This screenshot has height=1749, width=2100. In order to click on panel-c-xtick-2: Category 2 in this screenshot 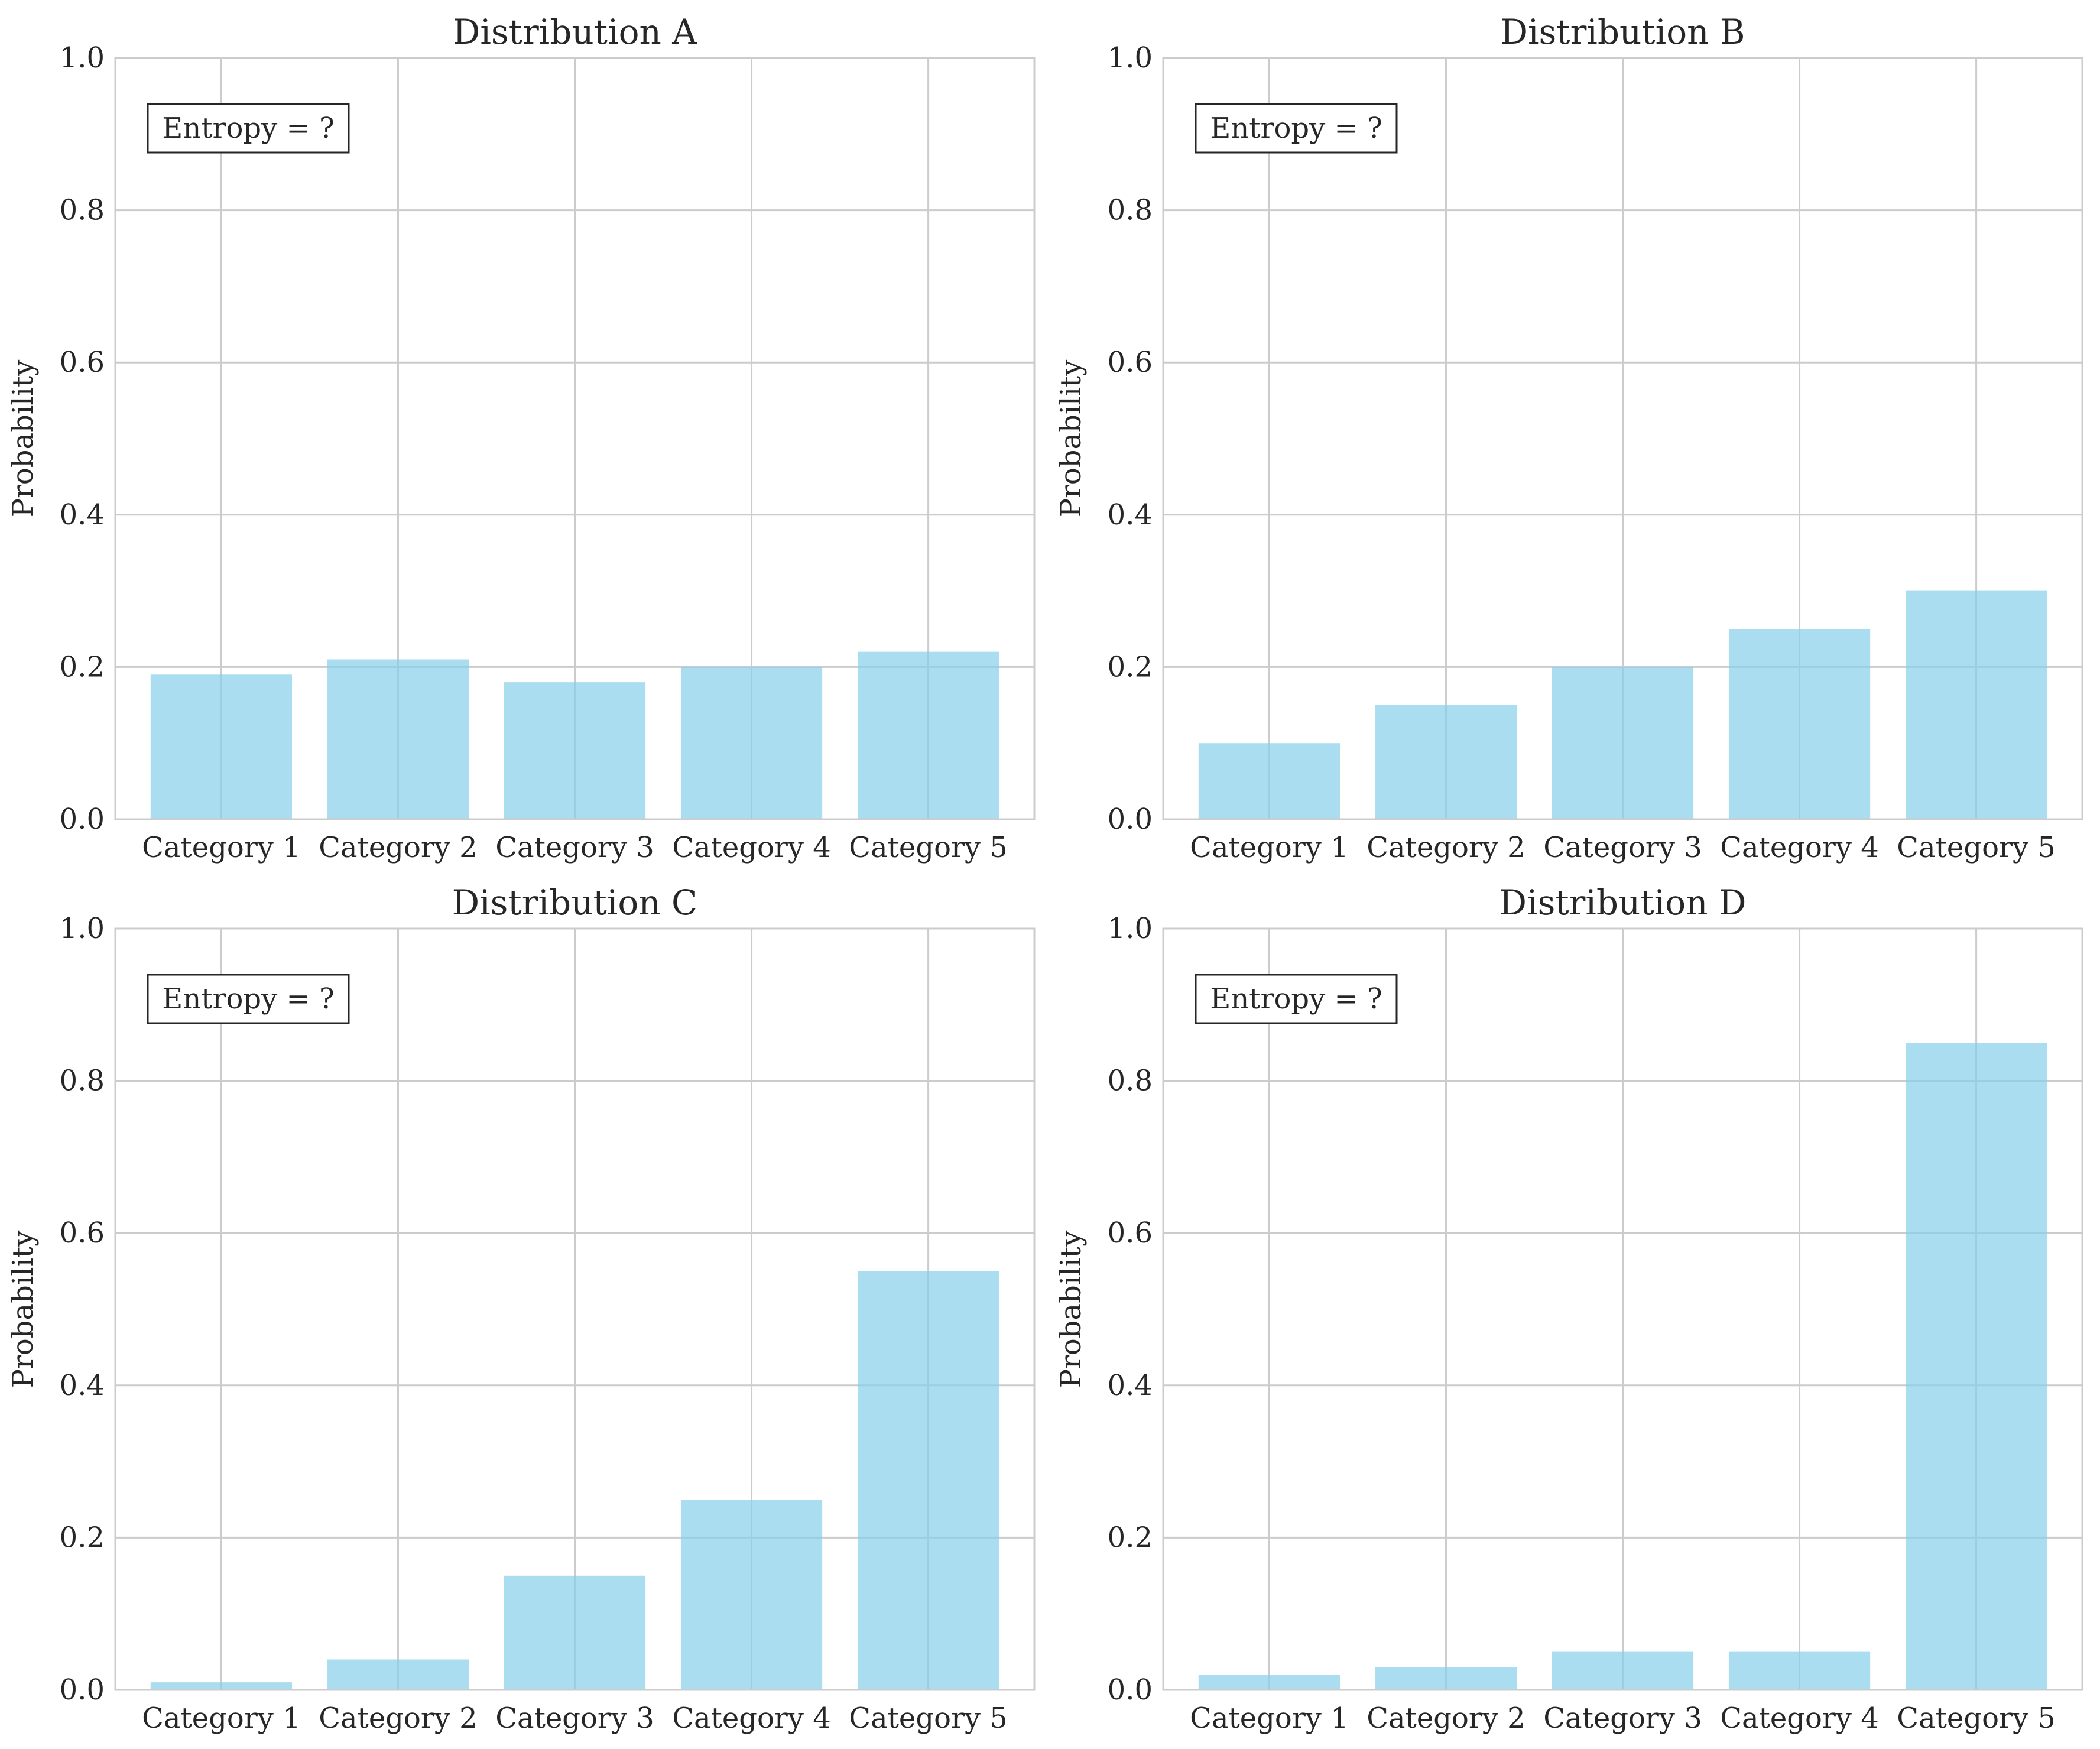, I will do `click(398, 1719)`.